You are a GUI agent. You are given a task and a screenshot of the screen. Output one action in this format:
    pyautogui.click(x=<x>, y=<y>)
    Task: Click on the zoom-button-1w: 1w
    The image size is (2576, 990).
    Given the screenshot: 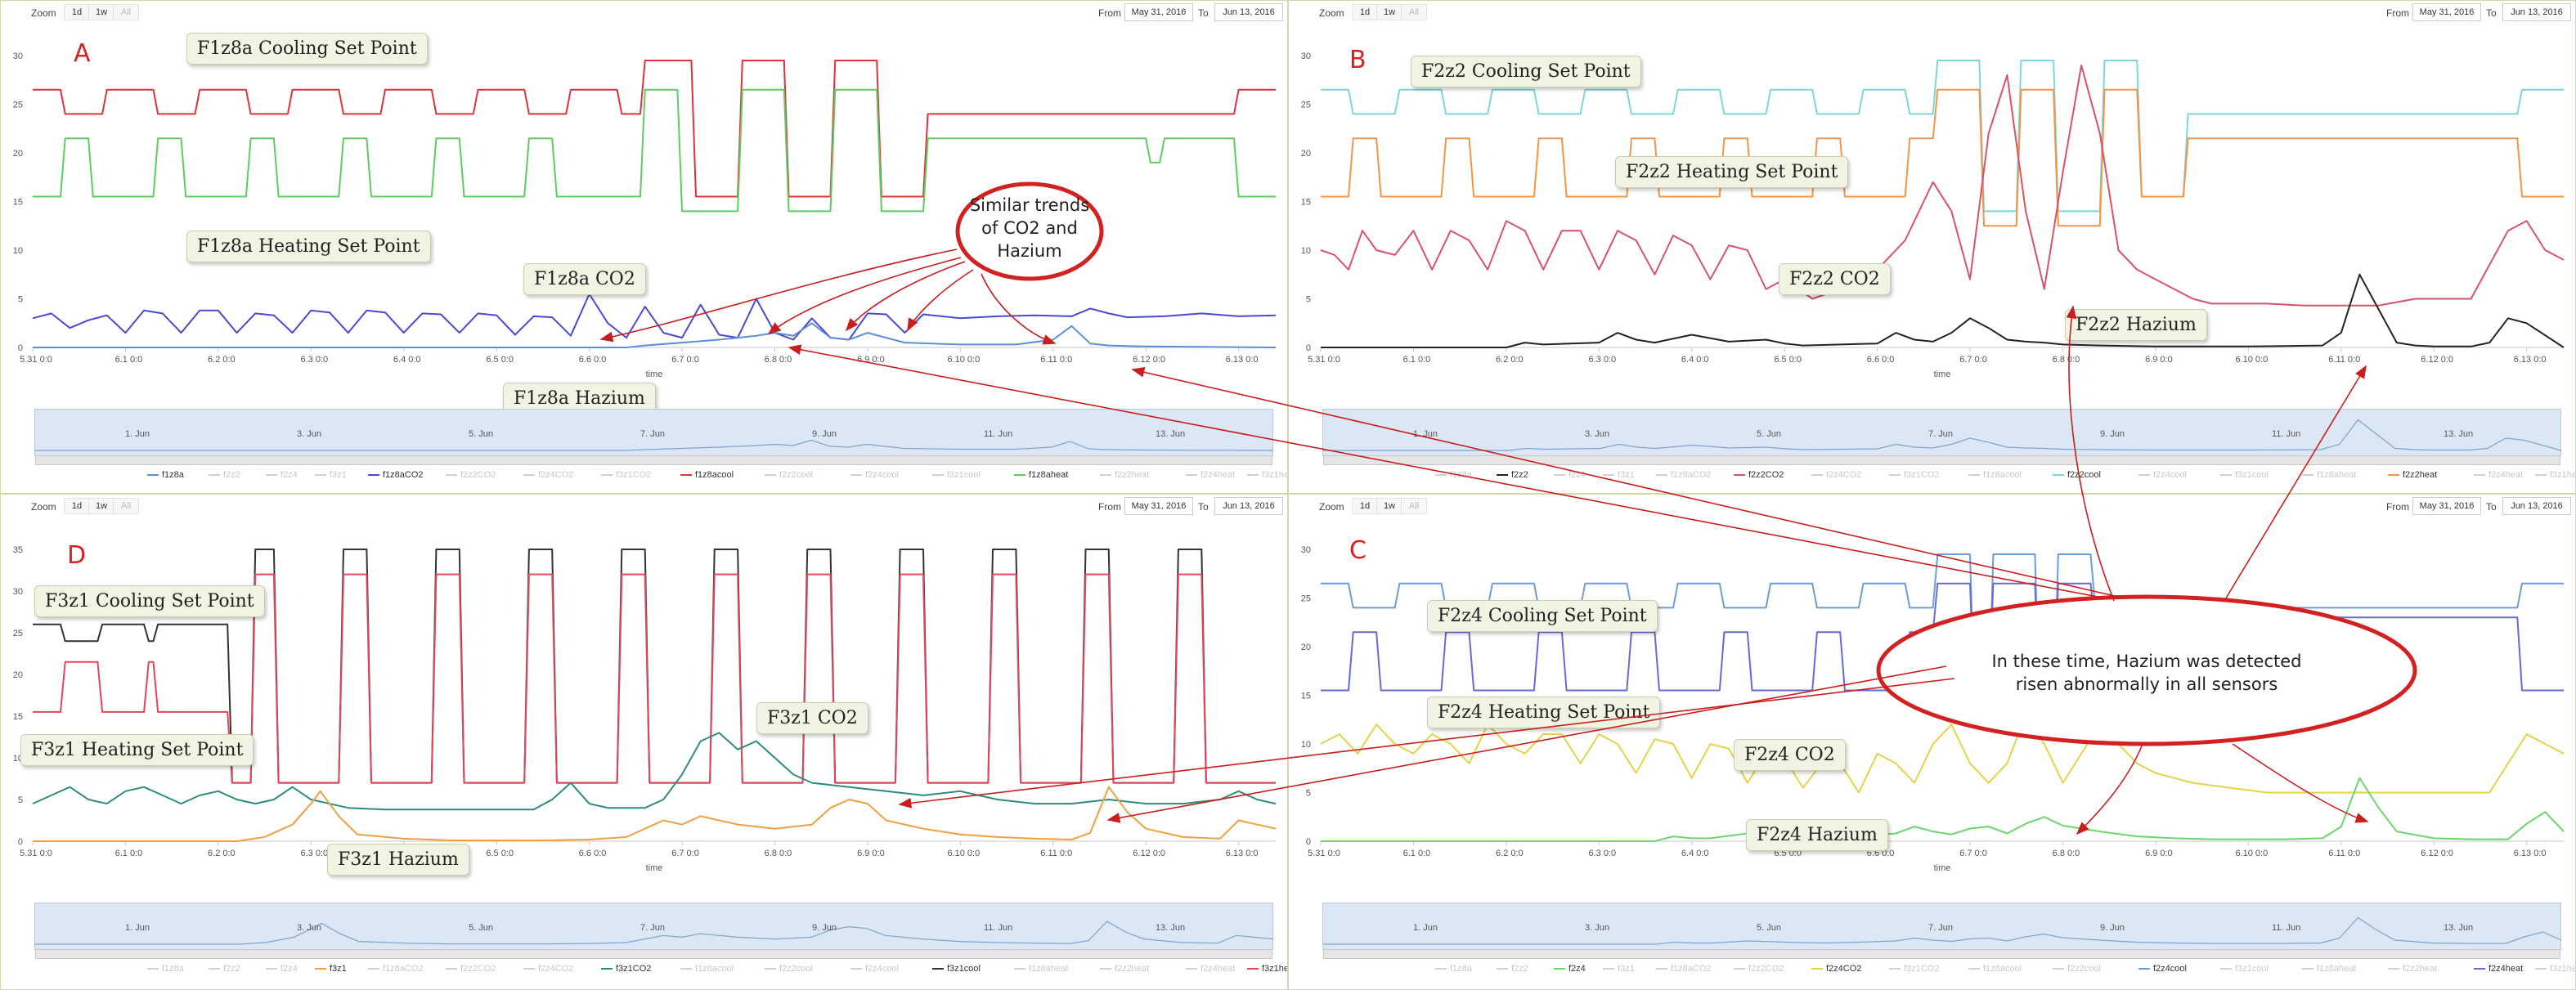 What is the action you would take?
    pyautogui.click(x=101, y=506)
    